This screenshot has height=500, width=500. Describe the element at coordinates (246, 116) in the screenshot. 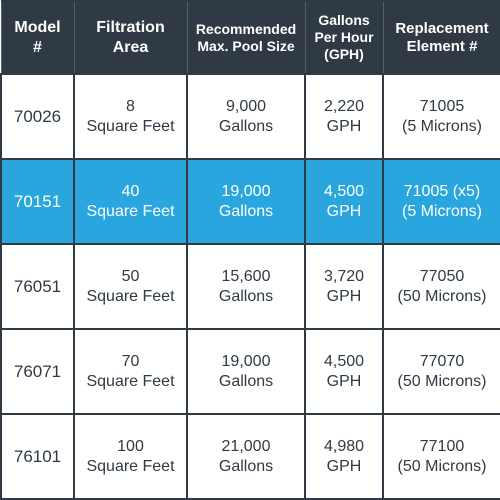

I see `pool-size-cell: 9,000 Gallons` at that location.